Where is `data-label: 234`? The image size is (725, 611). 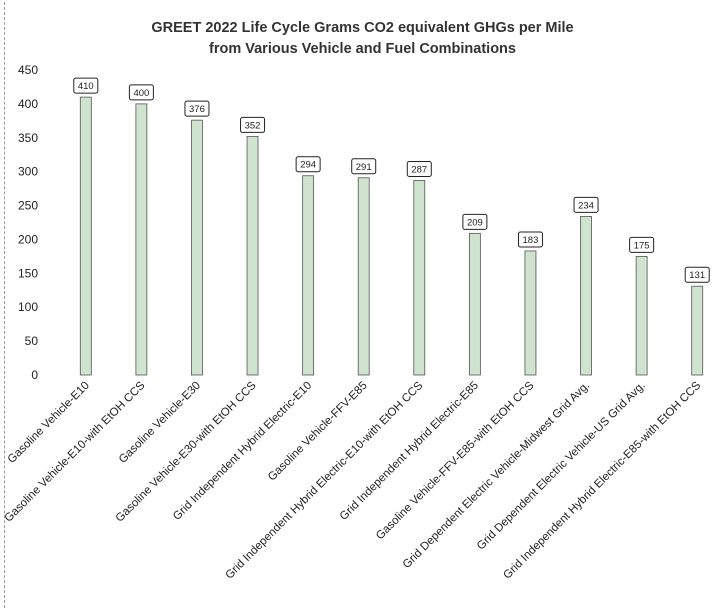
data-label: 234 is located at coordinates (586, 205).